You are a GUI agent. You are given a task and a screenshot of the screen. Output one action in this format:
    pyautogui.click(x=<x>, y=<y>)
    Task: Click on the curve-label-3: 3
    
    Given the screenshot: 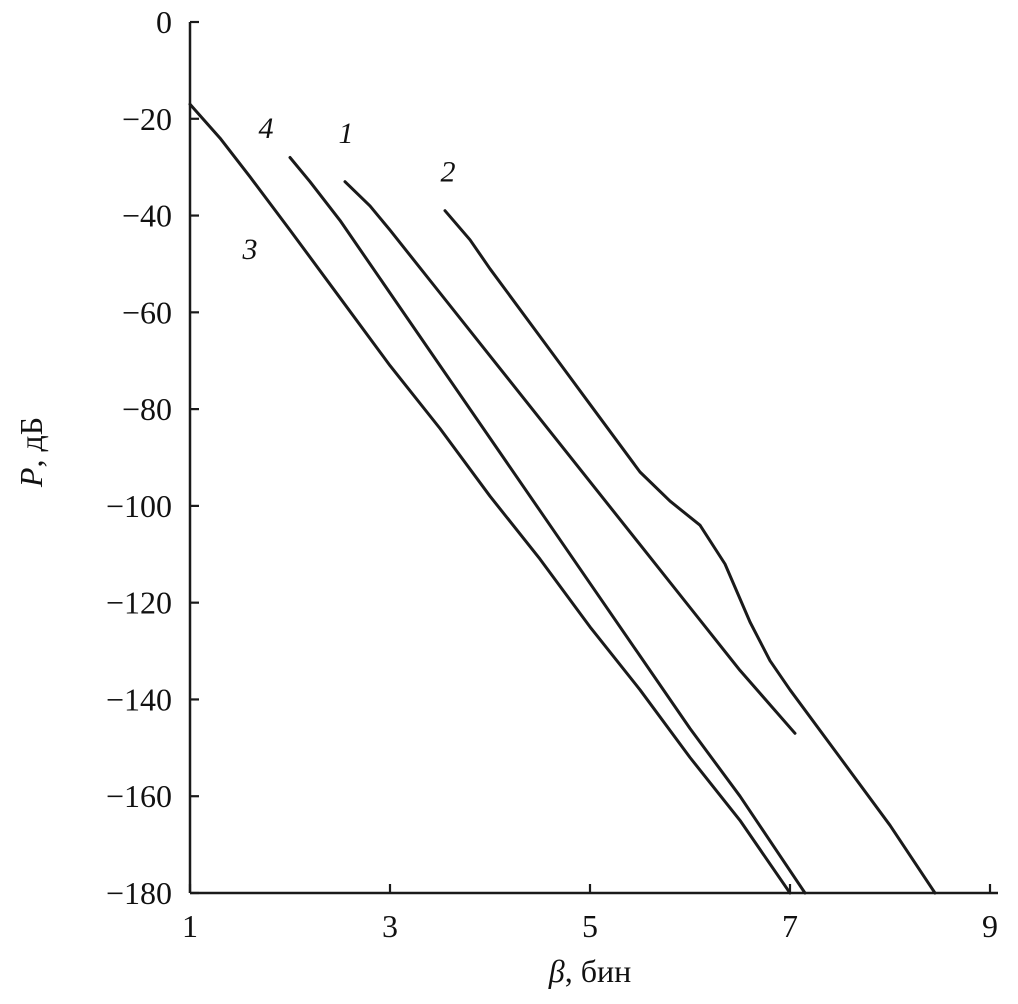 What is the action you would take?
    pyautogui.click(x=250, y=249)
    